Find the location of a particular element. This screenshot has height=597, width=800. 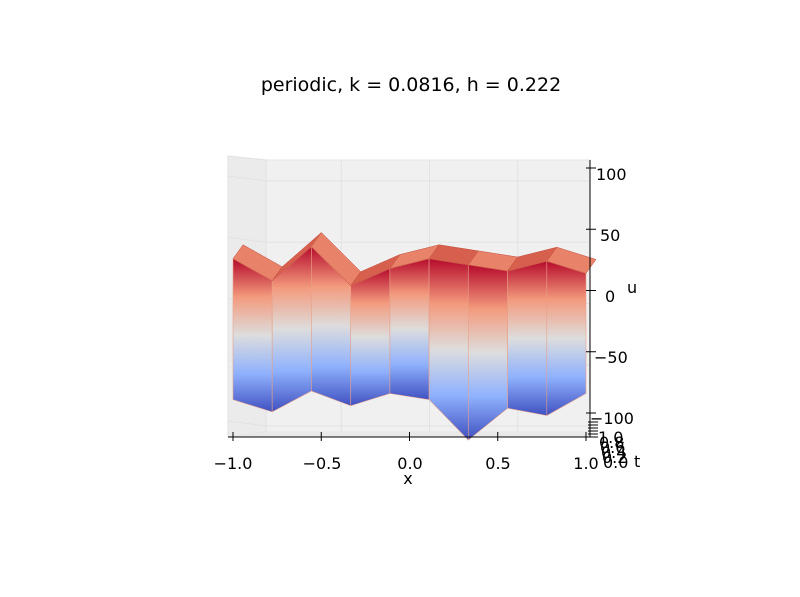

t-tick-label: 1.0 is located at coordinates (610, 437).